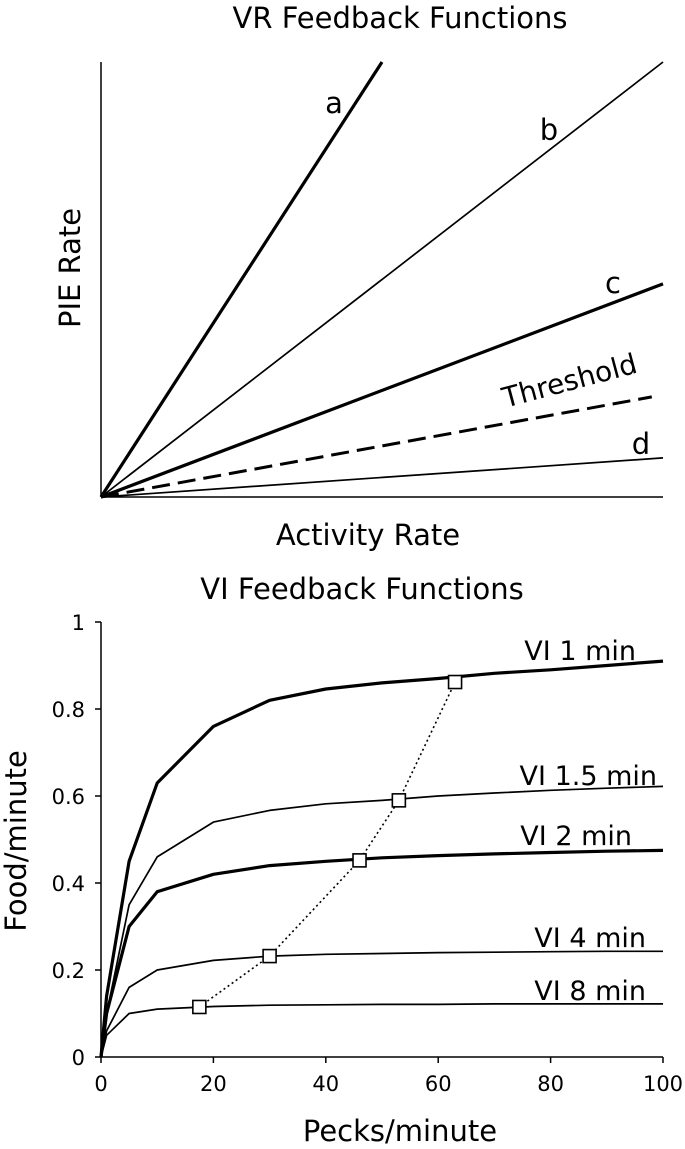  I want to click on vi-x-tick-label: 100, so click(663, 1084).